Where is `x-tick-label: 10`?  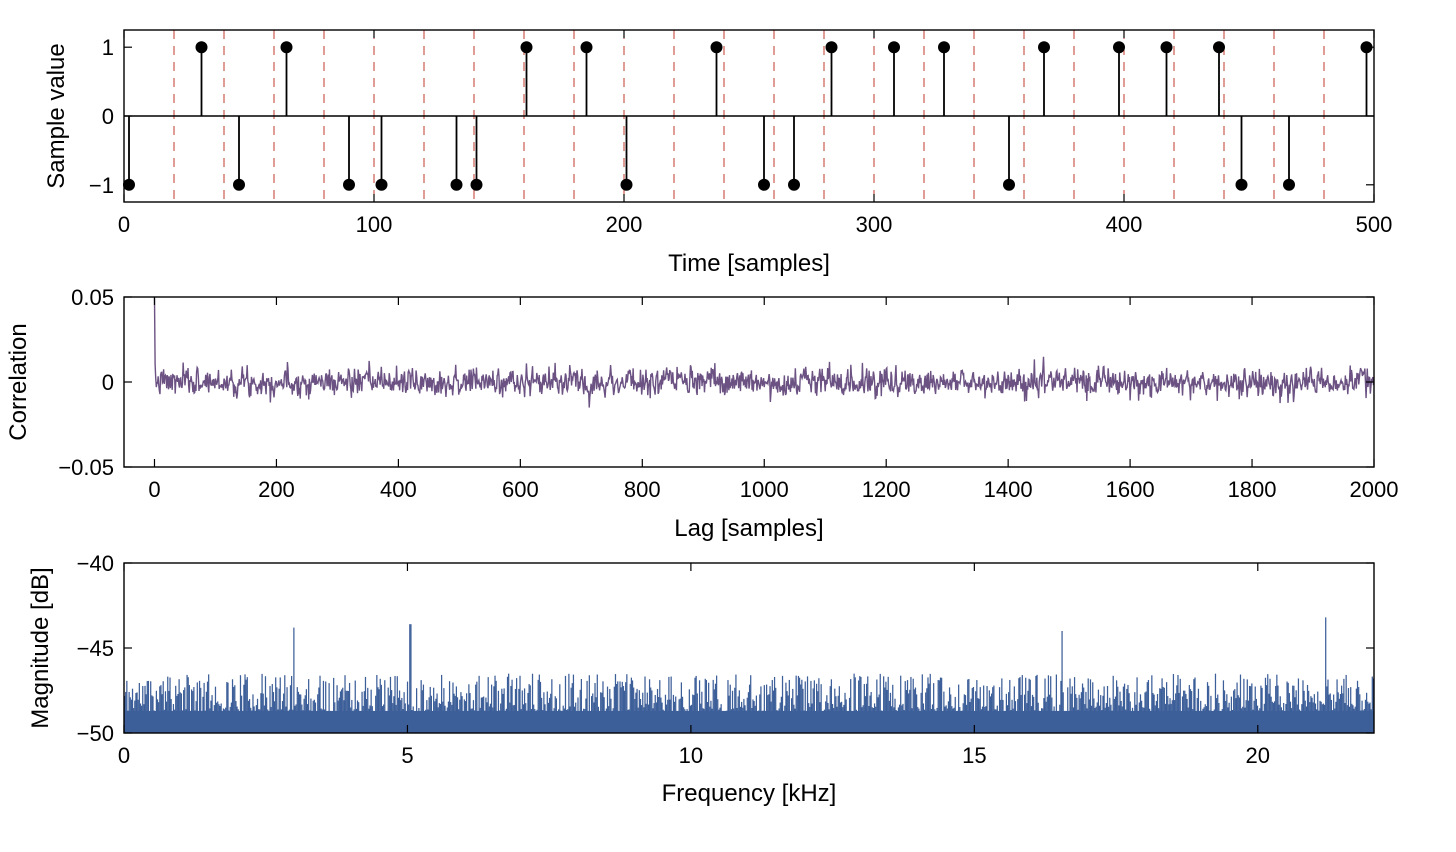 x-tick-label: 10 is located at coordinates (691, 755).